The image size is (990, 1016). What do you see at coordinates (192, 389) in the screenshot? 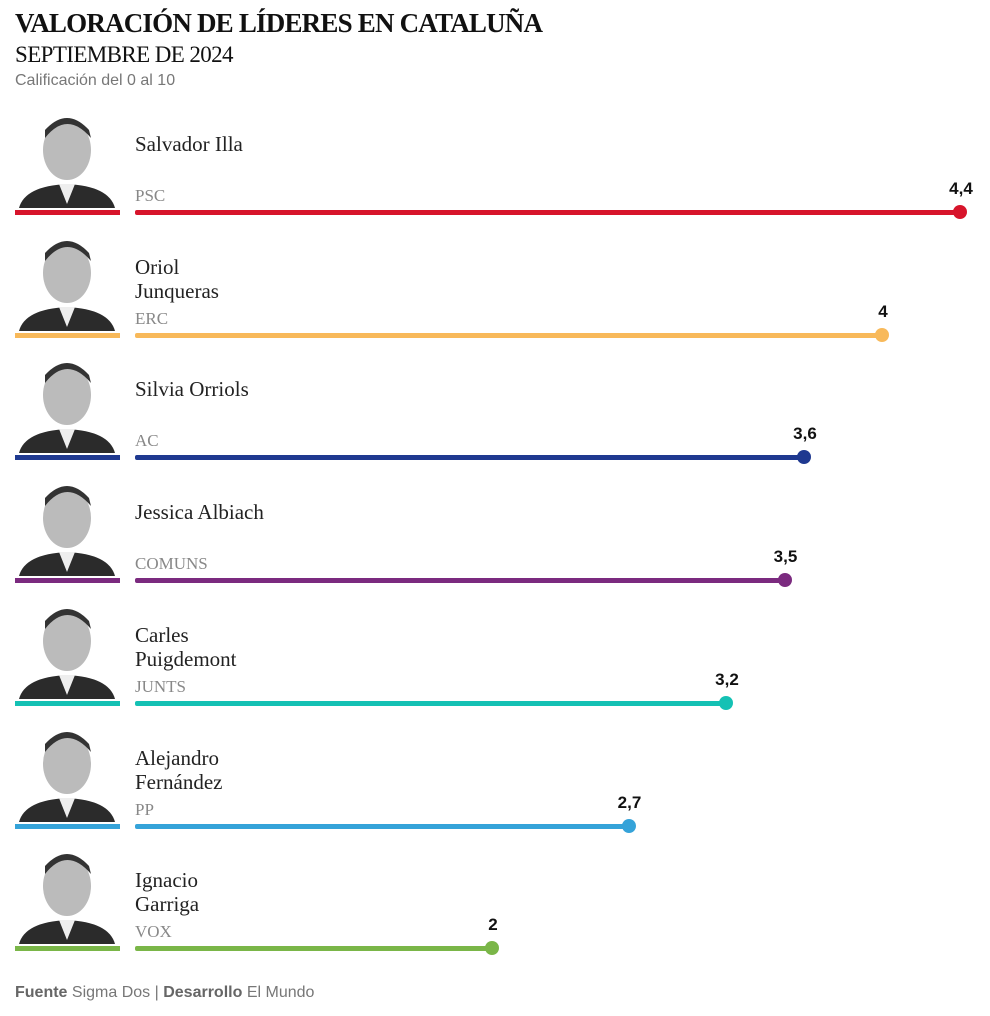
I see `leader-name: Silvia Orriols` at bounding box center [192, 389].